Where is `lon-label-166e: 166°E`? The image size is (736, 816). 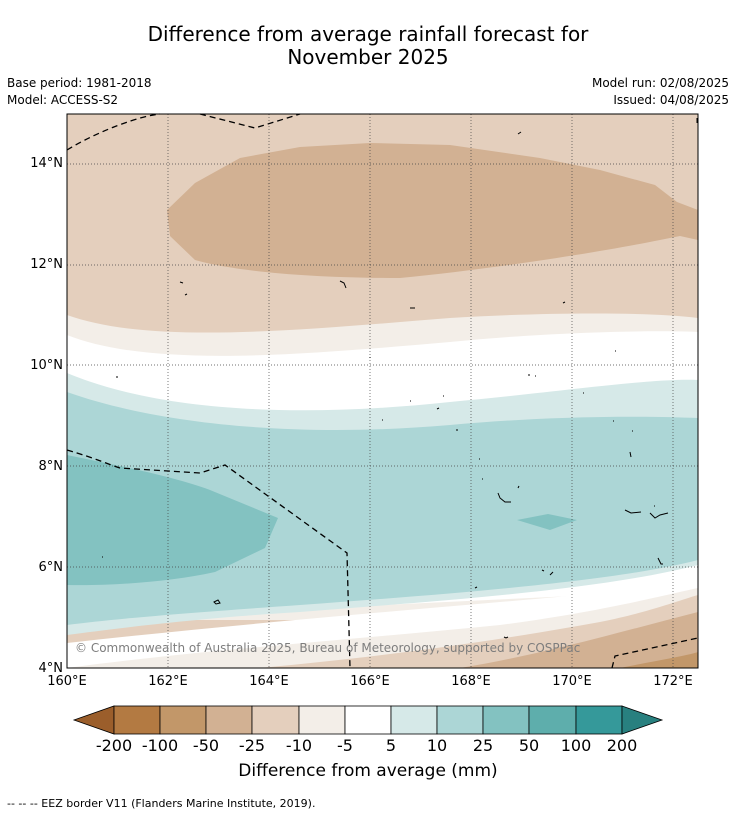
lon-label-166e: 166°E is located at coordinates (370, 681).